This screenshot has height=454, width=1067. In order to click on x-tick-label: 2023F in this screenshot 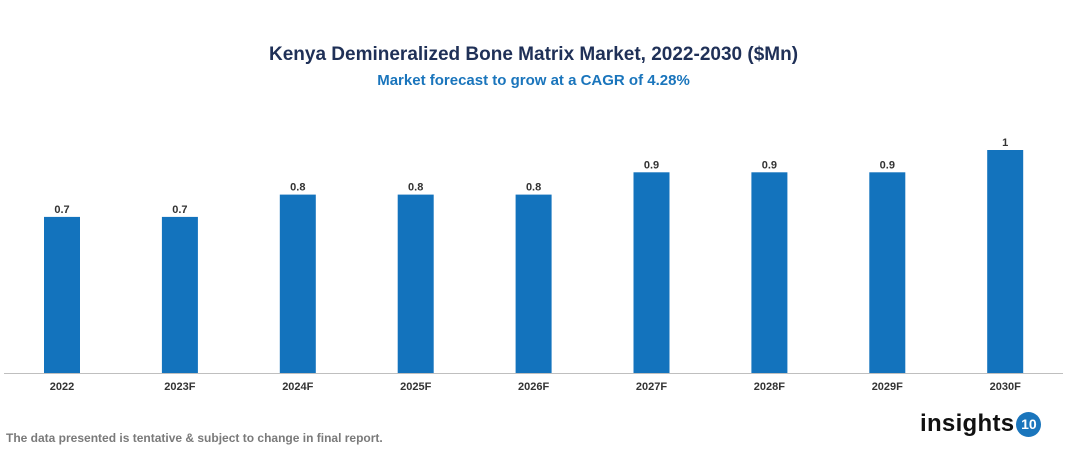, I will do `click(179, 387)`.